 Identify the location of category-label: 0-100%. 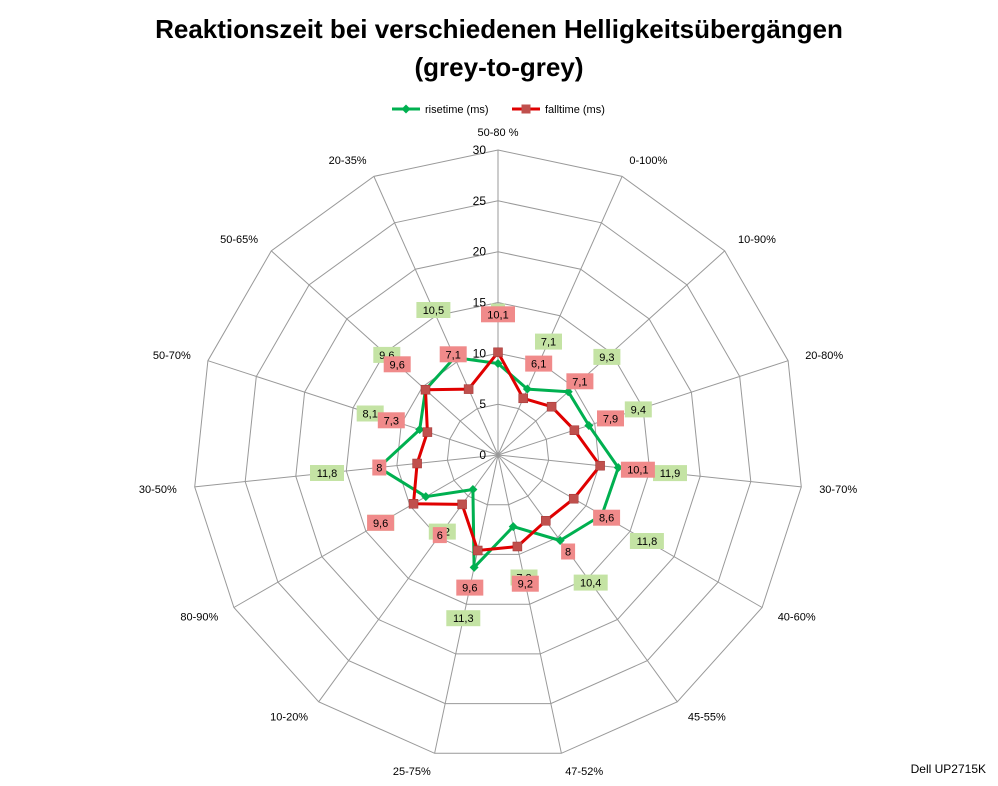
(648, 161).